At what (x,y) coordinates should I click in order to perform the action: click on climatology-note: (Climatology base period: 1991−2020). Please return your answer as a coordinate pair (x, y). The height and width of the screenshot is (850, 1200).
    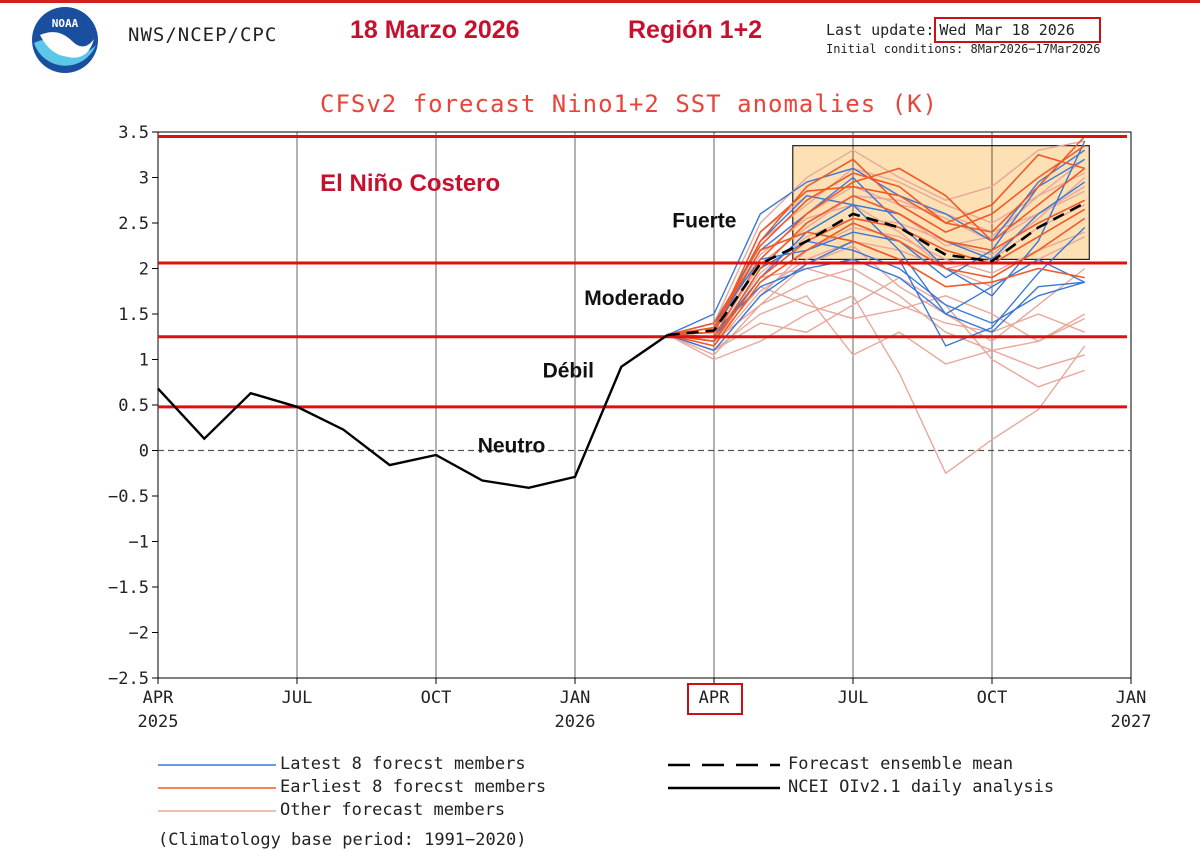
    Looking at the image, I should click on (342, 840).